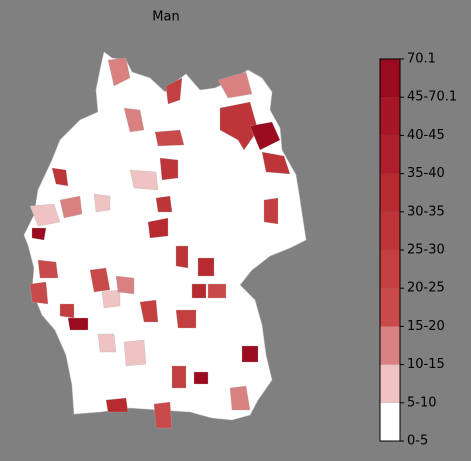 The image size is (471, 461). What do you see at coordinates (417, 441) in the screenshot?
I see `colorbar-label: 0-5` at bounding box center [417, 441].